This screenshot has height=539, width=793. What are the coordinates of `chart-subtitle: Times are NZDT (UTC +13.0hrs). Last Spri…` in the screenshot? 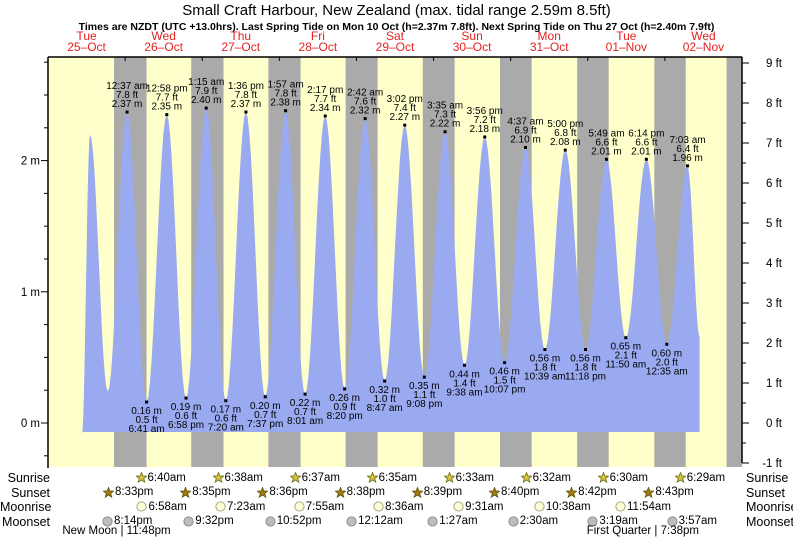 It's located at (396, 27).